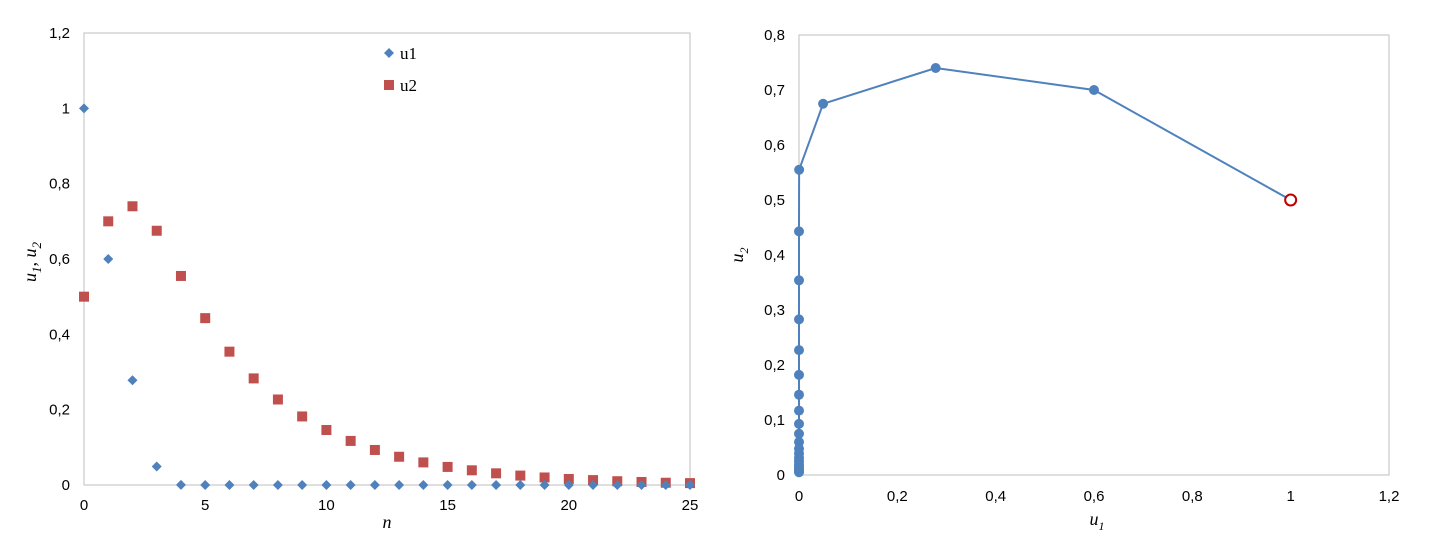  Describe the element at coordinates (774, 365) in the screenshot. I see `right-y-tick-label: 0,2` at that location.